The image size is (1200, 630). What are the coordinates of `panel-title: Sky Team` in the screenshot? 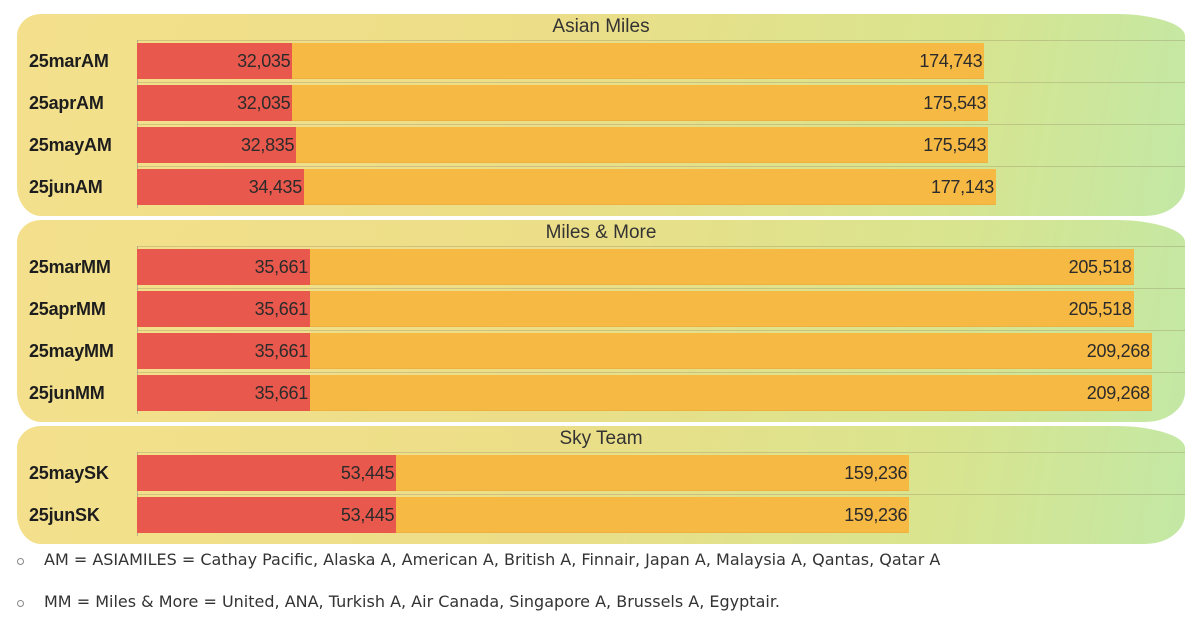 It's located at (601, 438).